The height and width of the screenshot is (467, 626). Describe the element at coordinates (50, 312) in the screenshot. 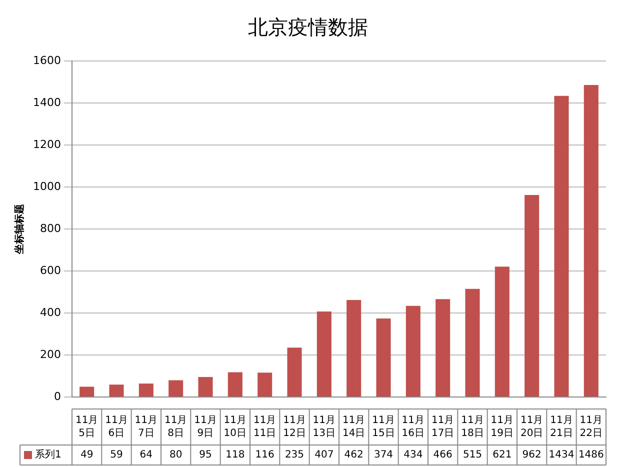

I see `y-tick-label: 400` at that location.